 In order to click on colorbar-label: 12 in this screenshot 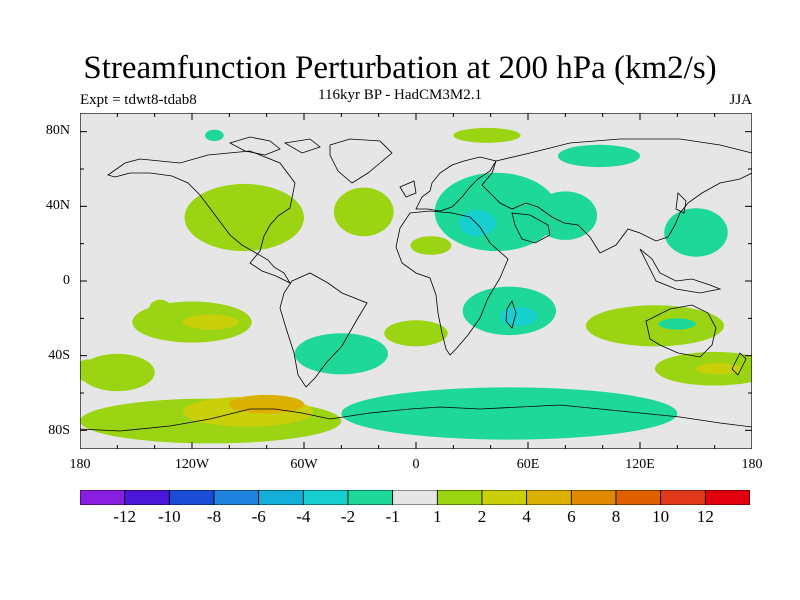, I will do `click(705, 516)`.